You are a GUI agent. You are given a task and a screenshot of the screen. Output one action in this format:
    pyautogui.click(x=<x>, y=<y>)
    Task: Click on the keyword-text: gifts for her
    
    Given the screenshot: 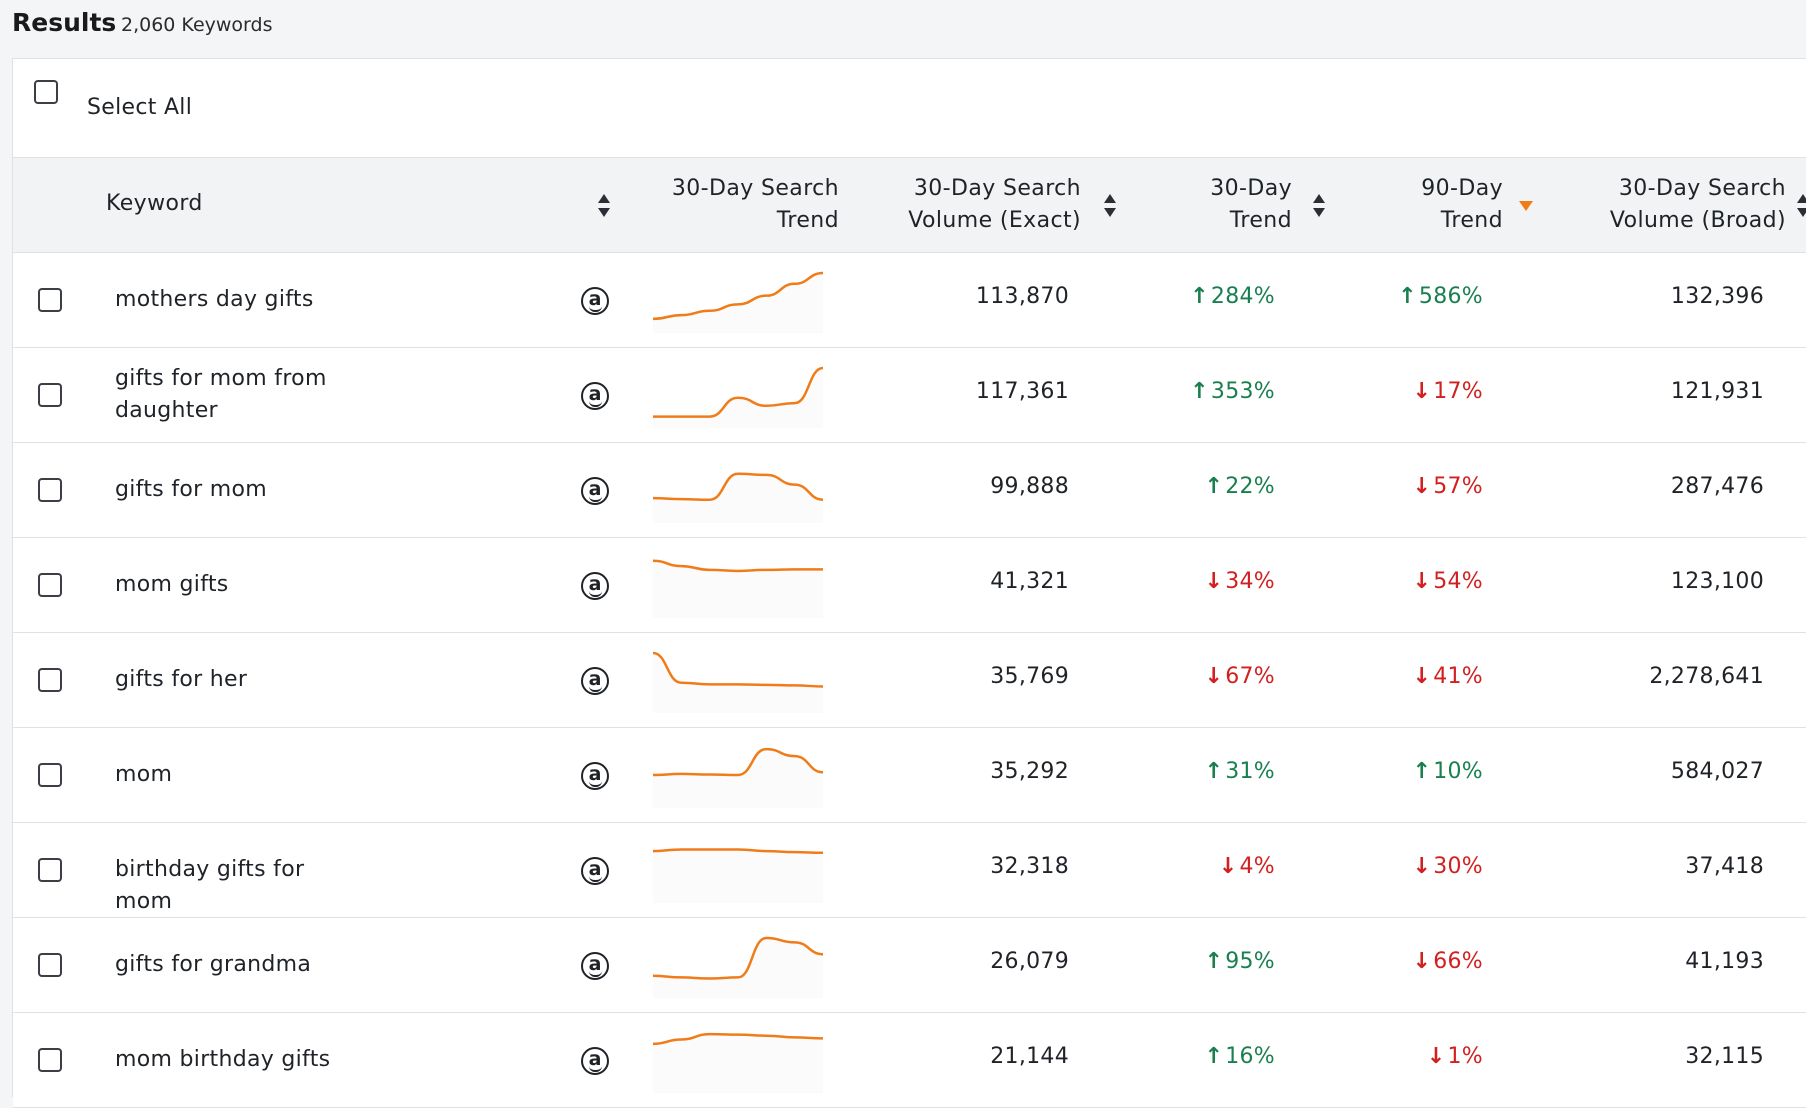 What is the action you would take?
    pyautogui.click(x=181, y=679)
    